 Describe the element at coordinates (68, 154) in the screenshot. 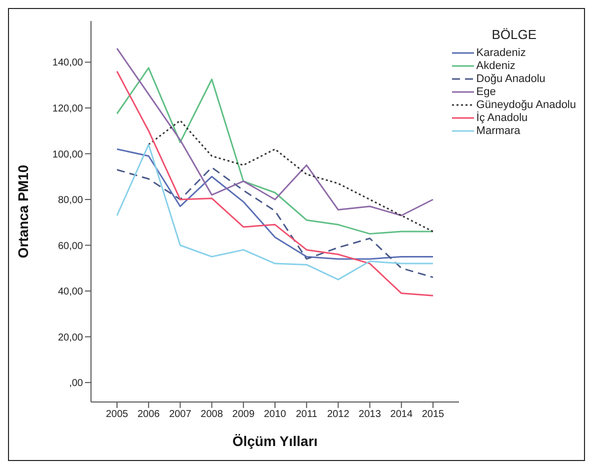

I see `y-tick-label: 100,00` at that location.